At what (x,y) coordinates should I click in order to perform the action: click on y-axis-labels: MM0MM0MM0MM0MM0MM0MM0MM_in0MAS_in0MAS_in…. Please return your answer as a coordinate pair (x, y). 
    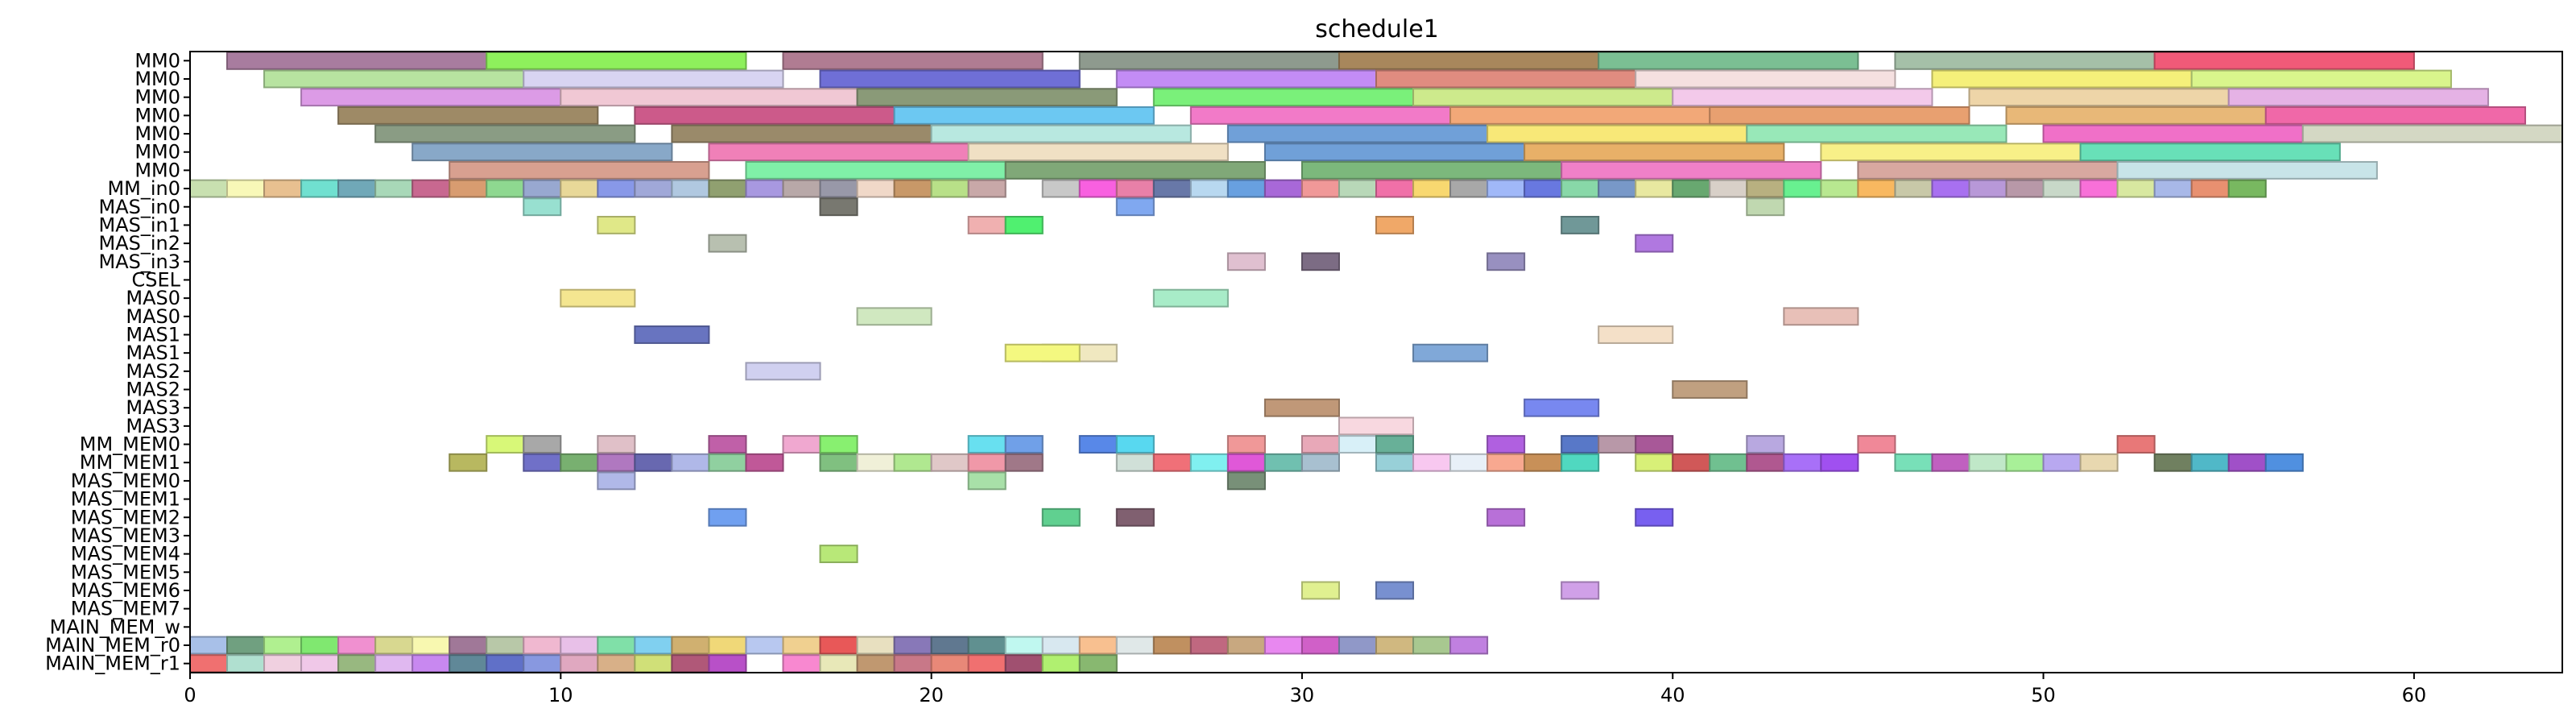
    Looking at the image, I should click on (118, 362).